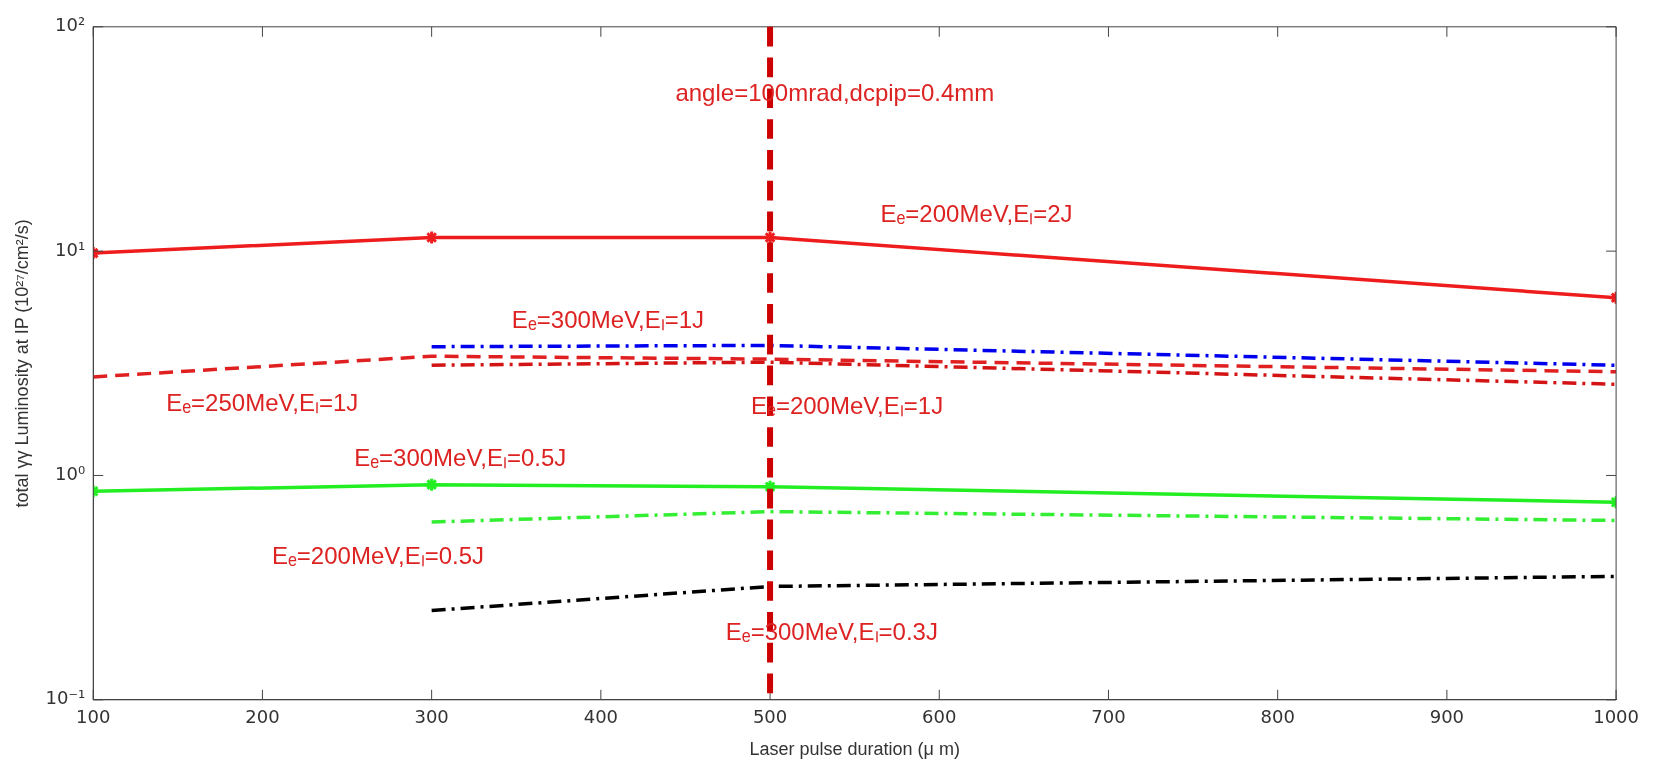  I want to click on x-tick-label: 800, so click(1277, 717).